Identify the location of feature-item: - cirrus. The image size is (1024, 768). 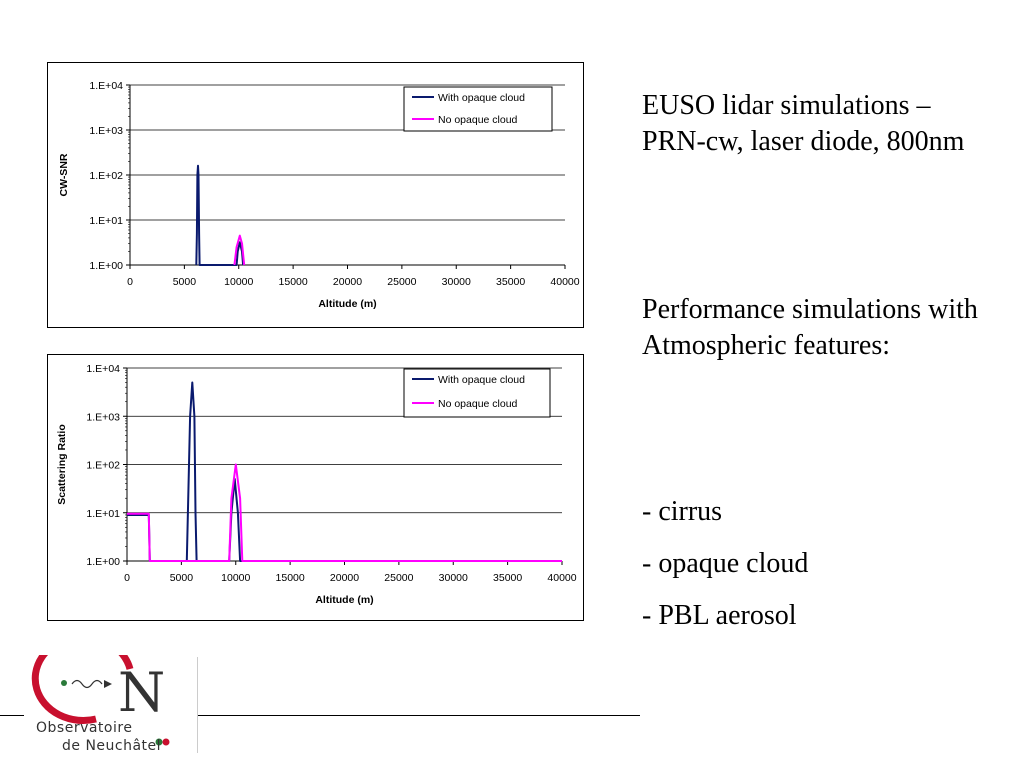
(682, 511).